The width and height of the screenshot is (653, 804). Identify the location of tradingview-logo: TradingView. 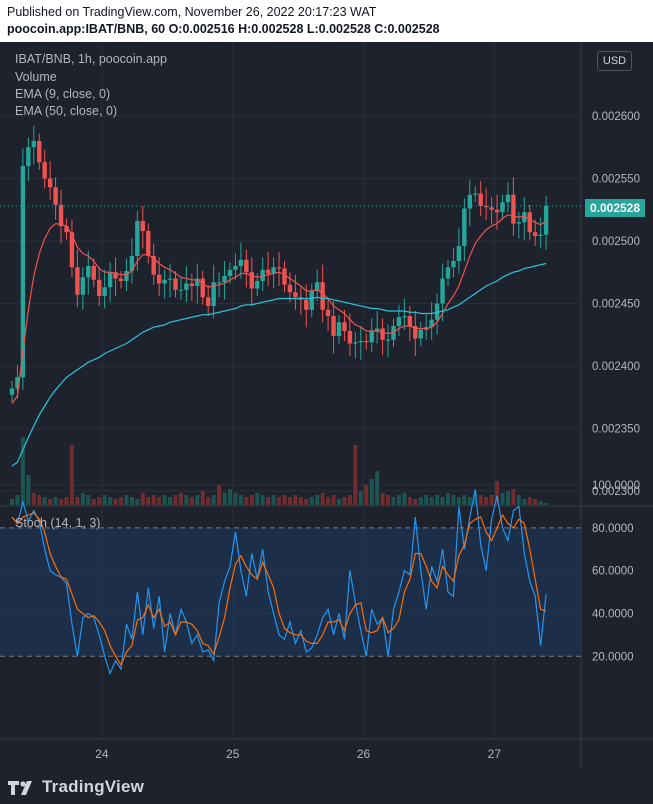
(76, 787).